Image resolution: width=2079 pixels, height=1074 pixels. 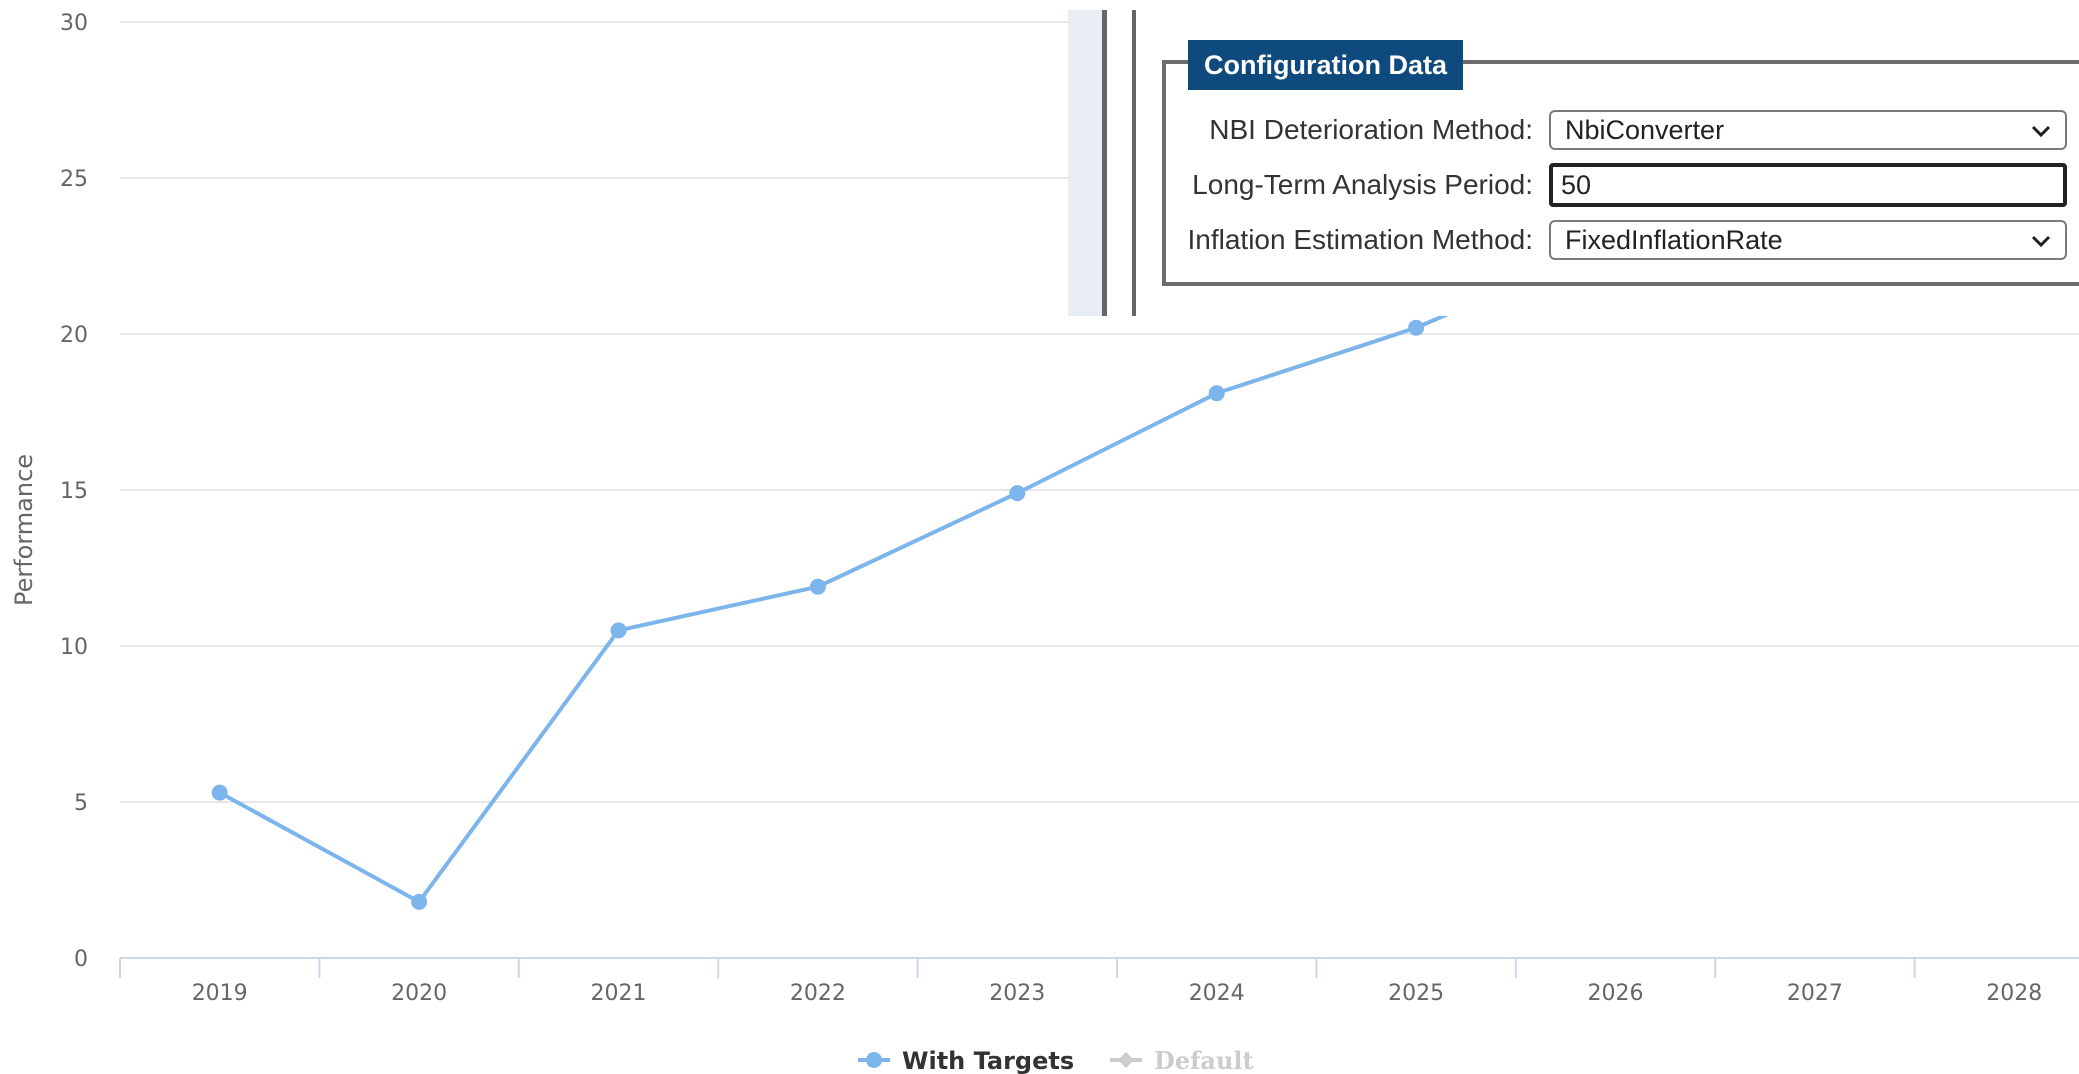 I want to click on x-tick-label: 2028, so click(x=2014, y=993).